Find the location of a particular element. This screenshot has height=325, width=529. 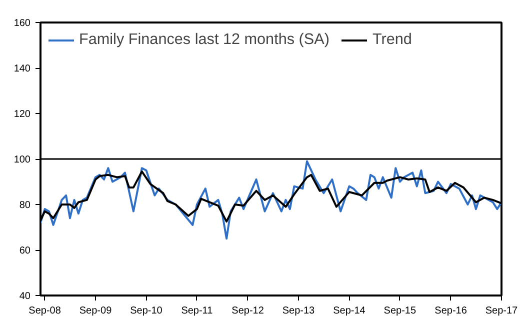

y-tick-label: 80 is located at coordinates (25, 205).